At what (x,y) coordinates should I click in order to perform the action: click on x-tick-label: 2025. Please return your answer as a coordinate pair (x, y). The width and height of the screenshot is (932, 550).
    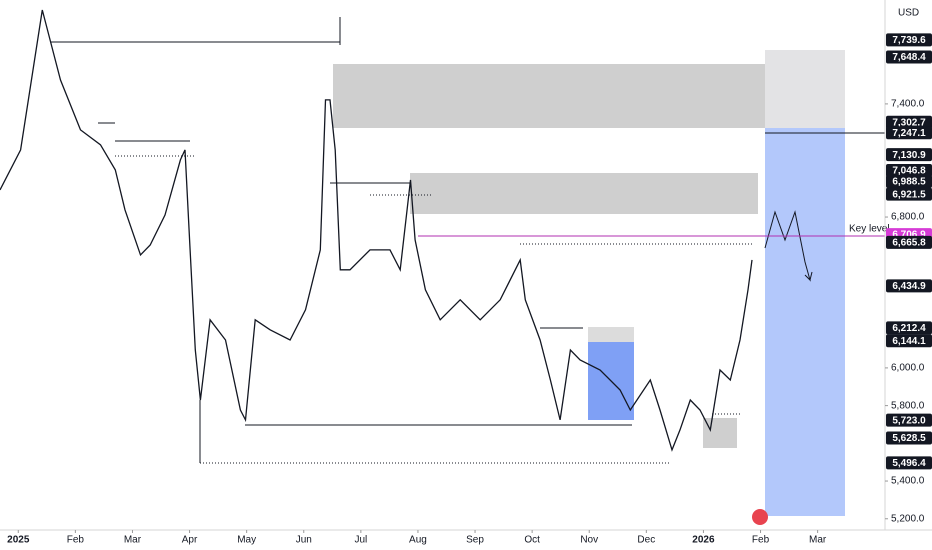
    Looking at the image, I should click on (18, 540).